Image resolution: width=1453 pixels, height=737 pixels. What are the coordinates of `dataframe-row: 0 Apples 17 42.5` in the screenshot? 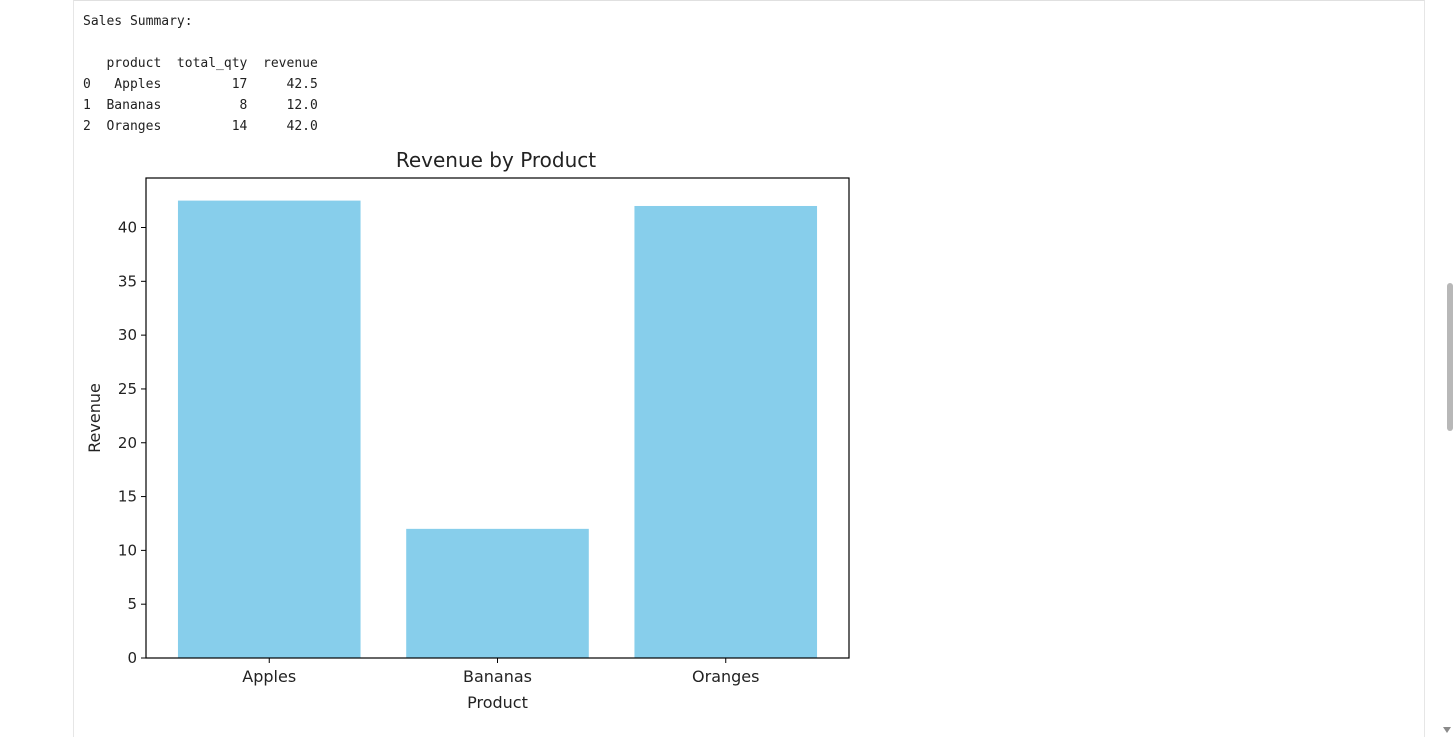 It's located at (200, 84).